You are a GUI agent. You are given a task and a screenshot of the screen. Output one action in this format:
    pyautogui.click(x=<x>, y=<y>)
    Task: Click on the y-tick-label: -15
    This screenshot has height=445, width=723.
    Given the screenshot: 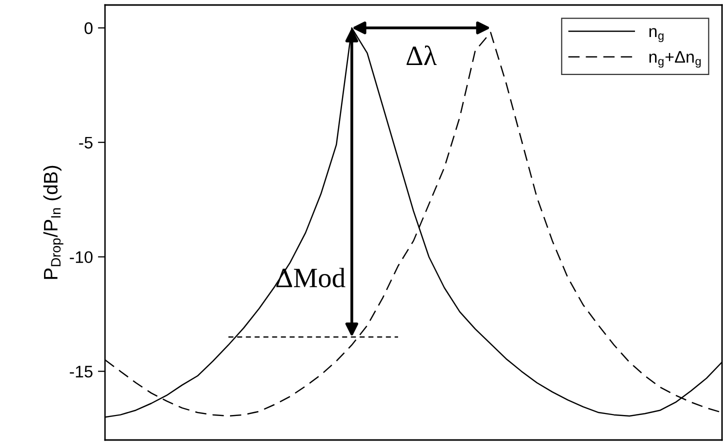 What is the action you would take?
    pyautogui.click(x=81, y=372)
    